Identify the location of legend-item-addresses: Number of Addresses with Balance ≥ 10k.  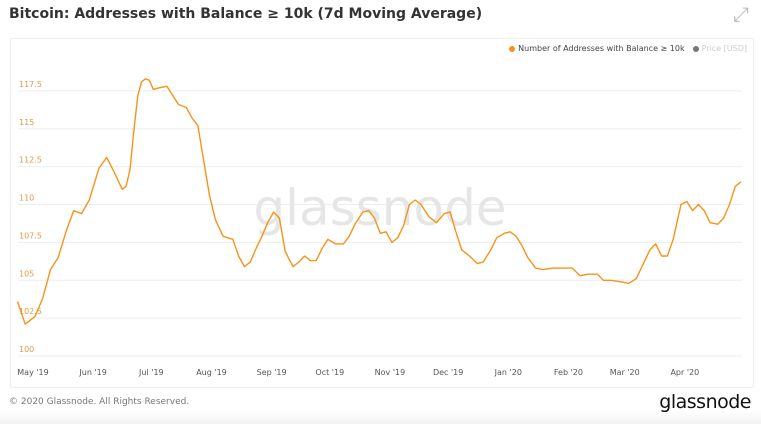
(597, 48).